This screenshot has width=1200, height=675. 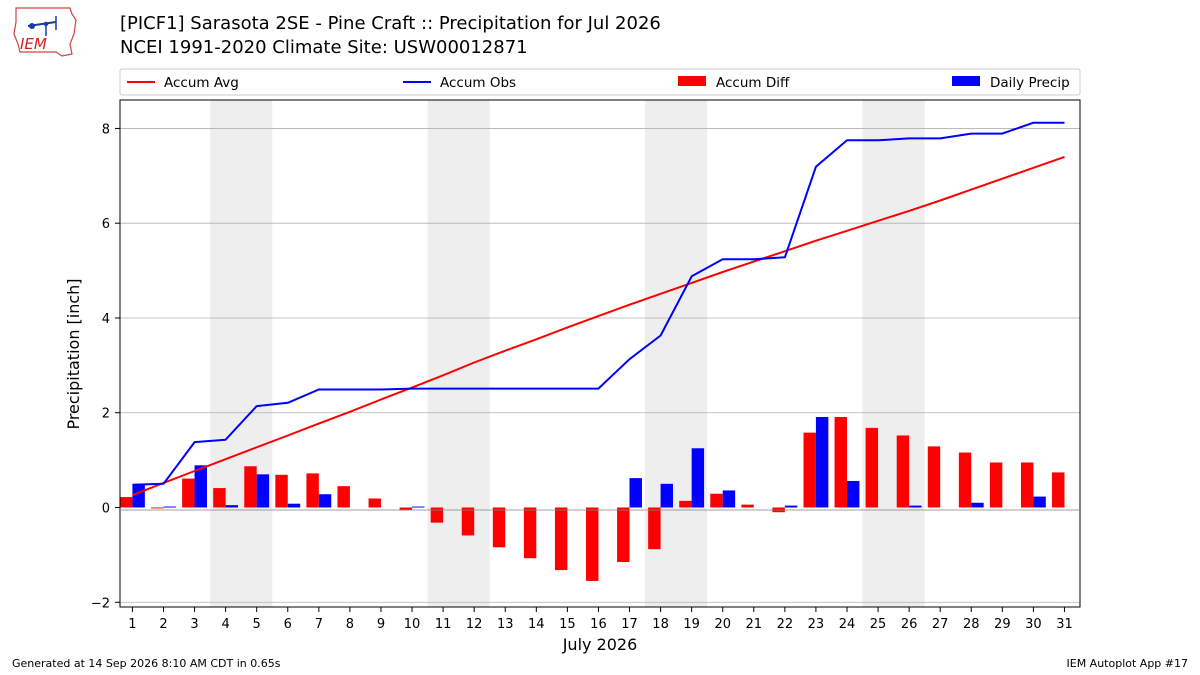 I want to click on x-tick-label: 4, so click(x=225, y=624).